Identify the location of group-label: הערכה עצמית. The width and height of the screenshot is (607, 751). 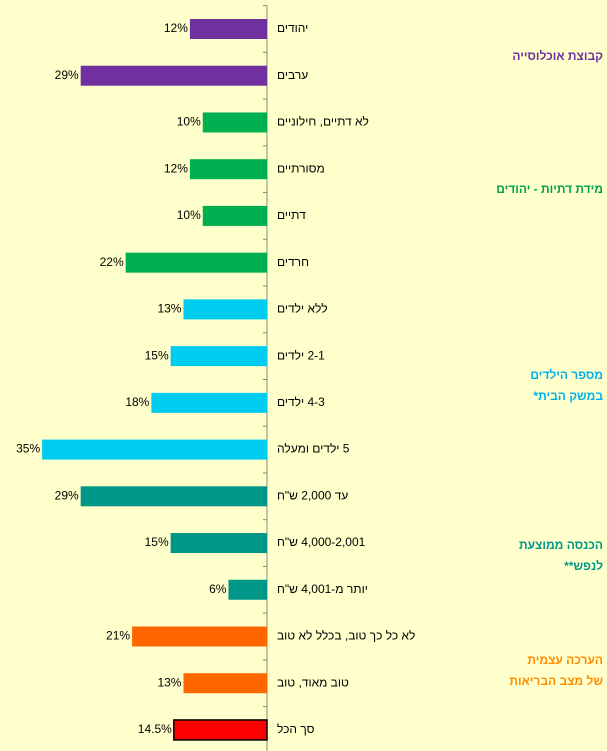
(565, 660).